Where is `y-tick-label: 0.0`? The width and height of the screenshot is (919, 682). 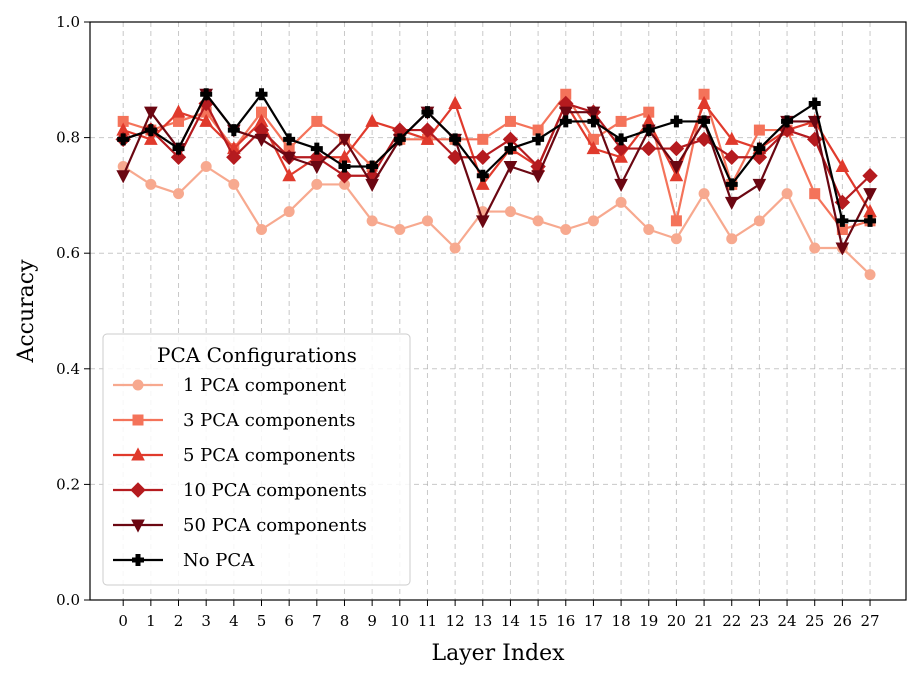
y-tick-label: 0.0 is located at coordinates (68, 600).